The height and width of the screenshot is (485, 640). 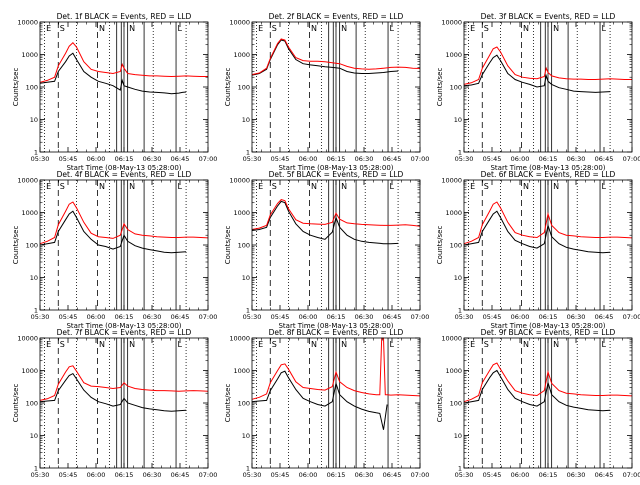 What do you see at coordinates (124, 174) in the screenshot?
I see `chart-title: Det. 4f BLACK = Events, RED = LLD` at bounding box center [124, 174].